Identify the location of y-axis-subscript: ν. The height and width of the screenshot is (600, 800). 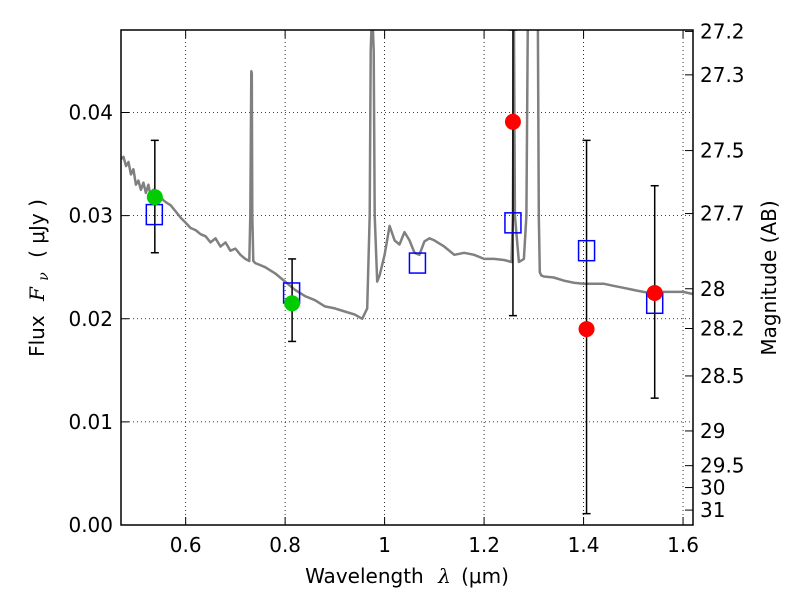
(44, 276).